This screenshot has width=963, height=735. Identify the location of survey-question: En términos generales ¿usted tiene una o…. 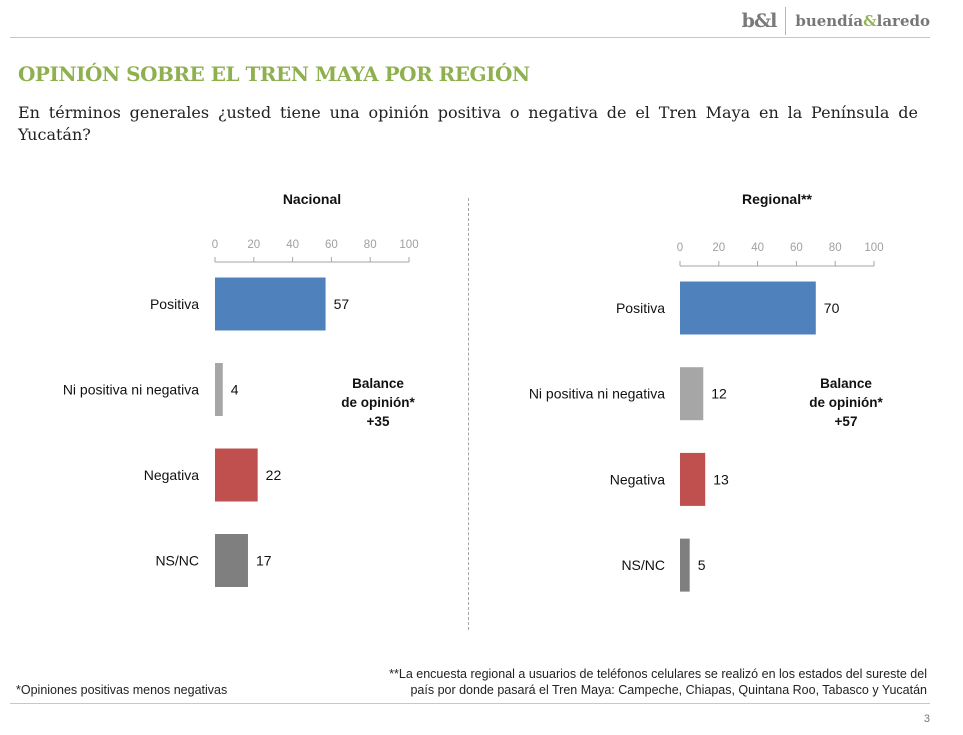
(468, 123).